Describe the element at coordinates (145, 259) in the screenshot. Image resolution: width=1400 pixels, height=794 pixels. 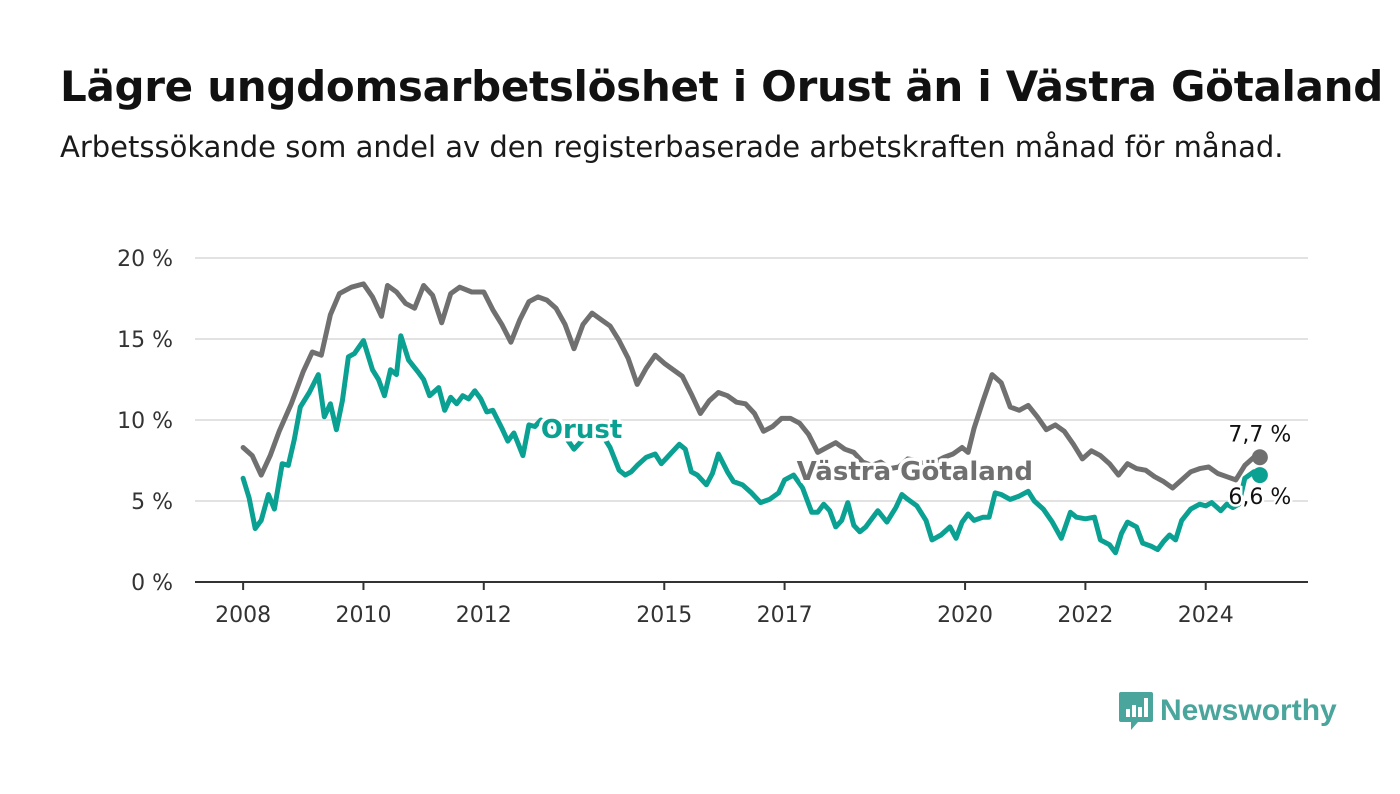
I see `y-tick-label: 20 %` at that location.